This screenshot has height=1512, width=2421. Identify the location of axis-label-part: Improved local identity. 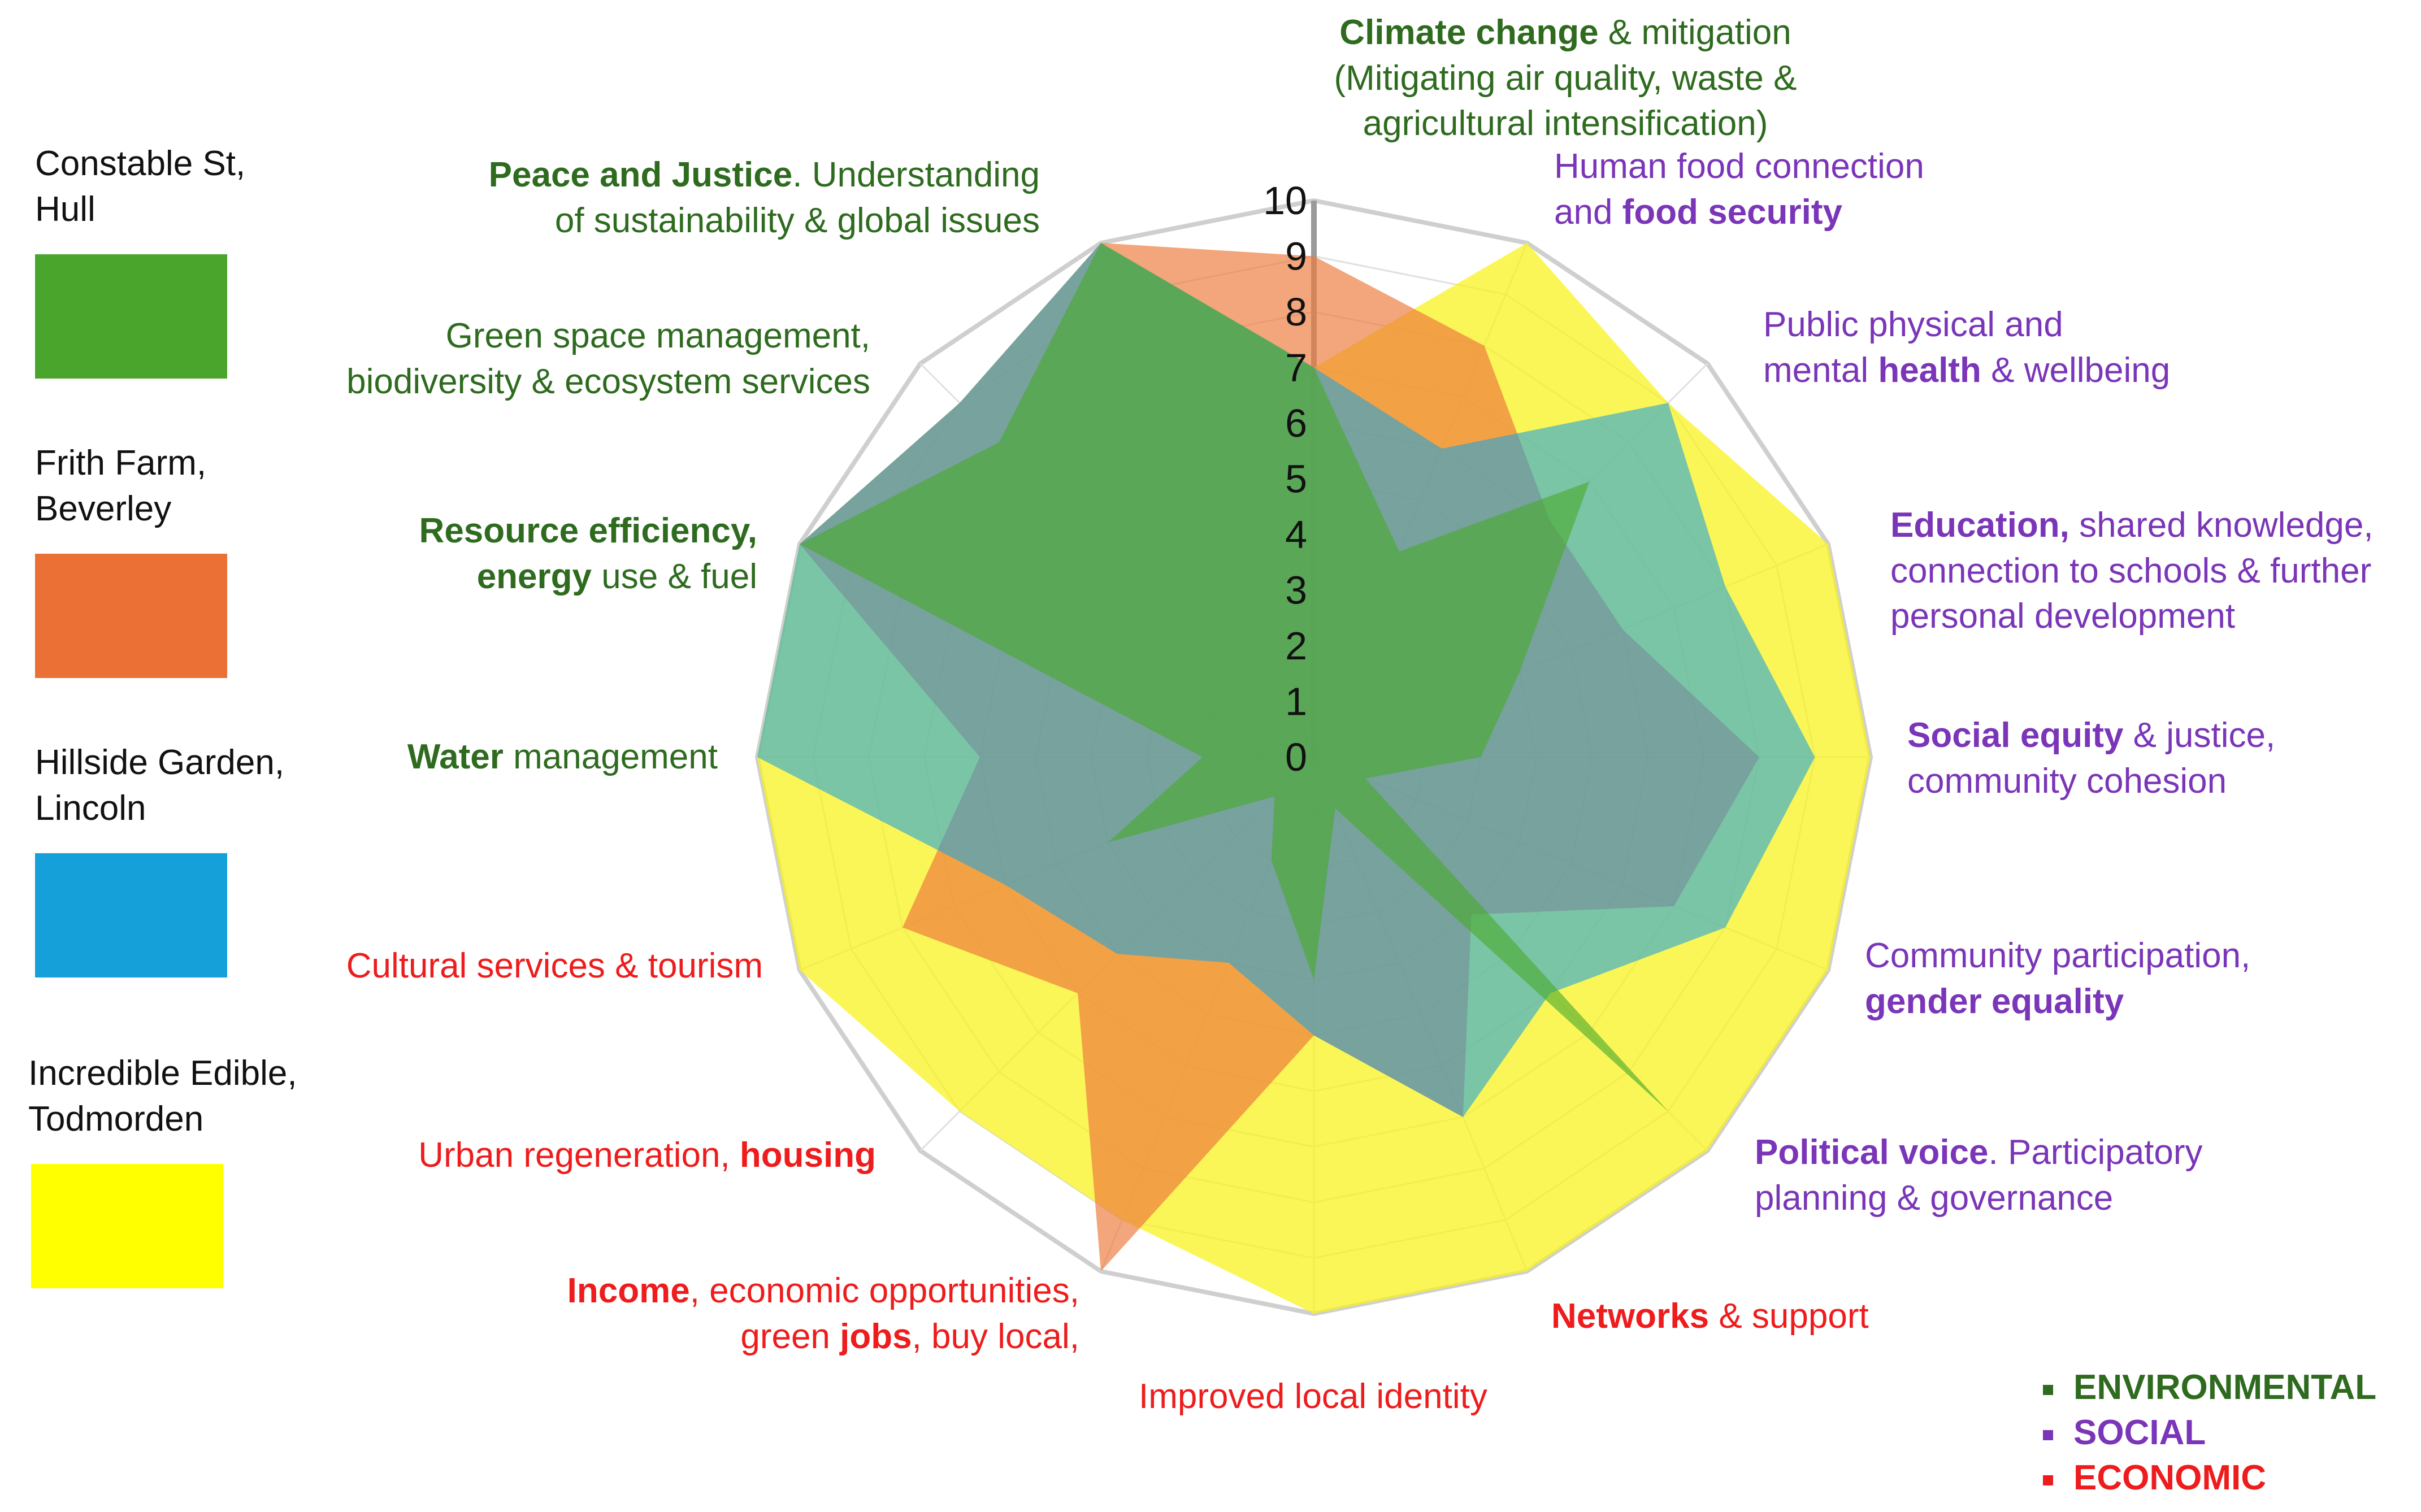
(1313, 1396).